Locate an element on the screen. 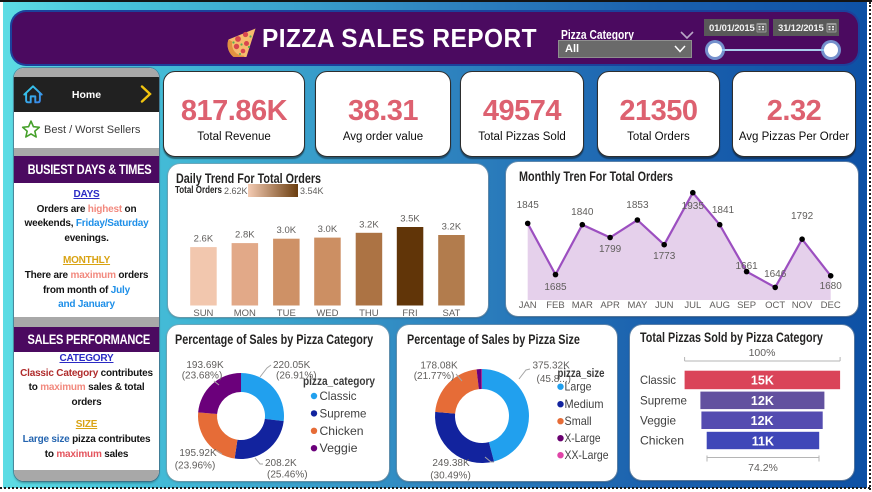 This screenshot has height=492, width=872. svg-text: (23.96%) is located at coordinates (195, 466).